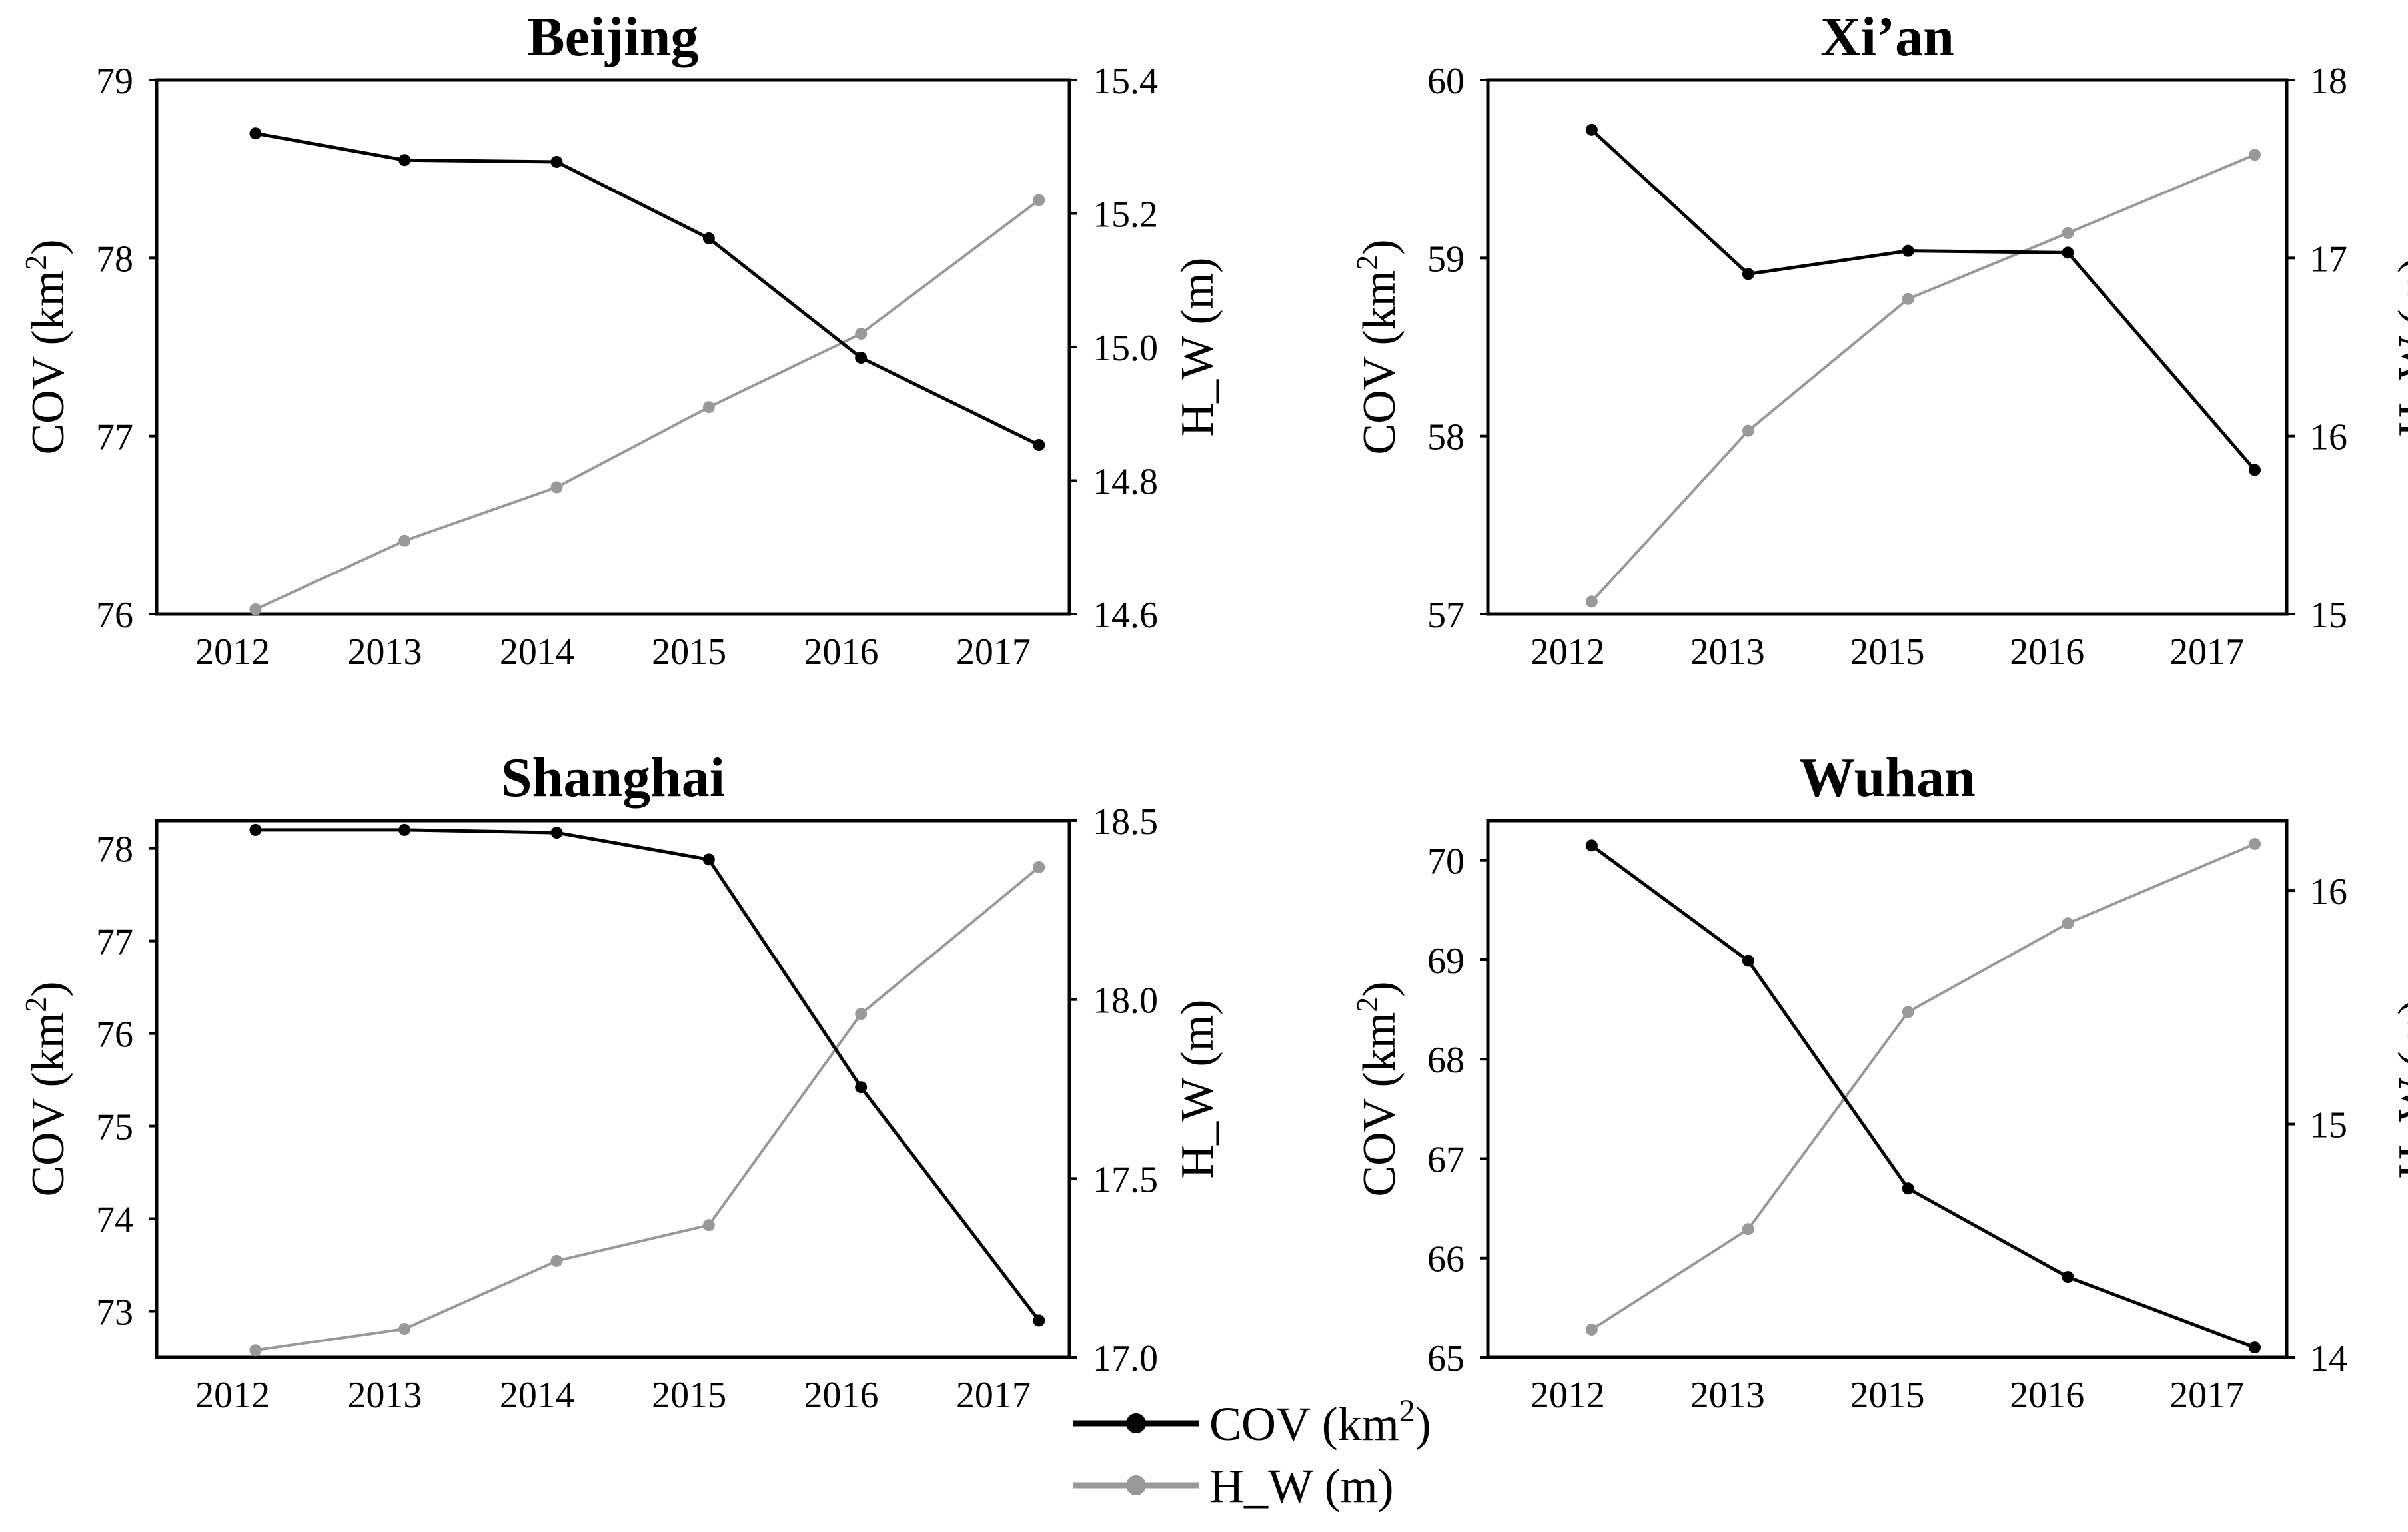 Image resolution: width=2408 pixels, height=1532 pixels. I want to click on y-right-tick-label: 18.0, so click(1125, 1001).